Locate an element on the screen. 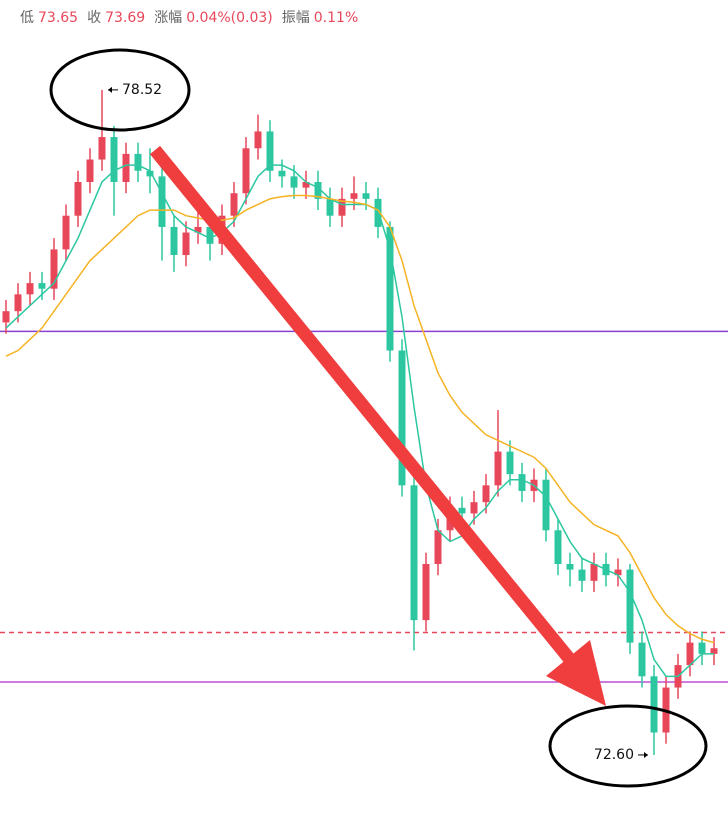  annotation-label: 72.60 is located at coordinates (614, 755).